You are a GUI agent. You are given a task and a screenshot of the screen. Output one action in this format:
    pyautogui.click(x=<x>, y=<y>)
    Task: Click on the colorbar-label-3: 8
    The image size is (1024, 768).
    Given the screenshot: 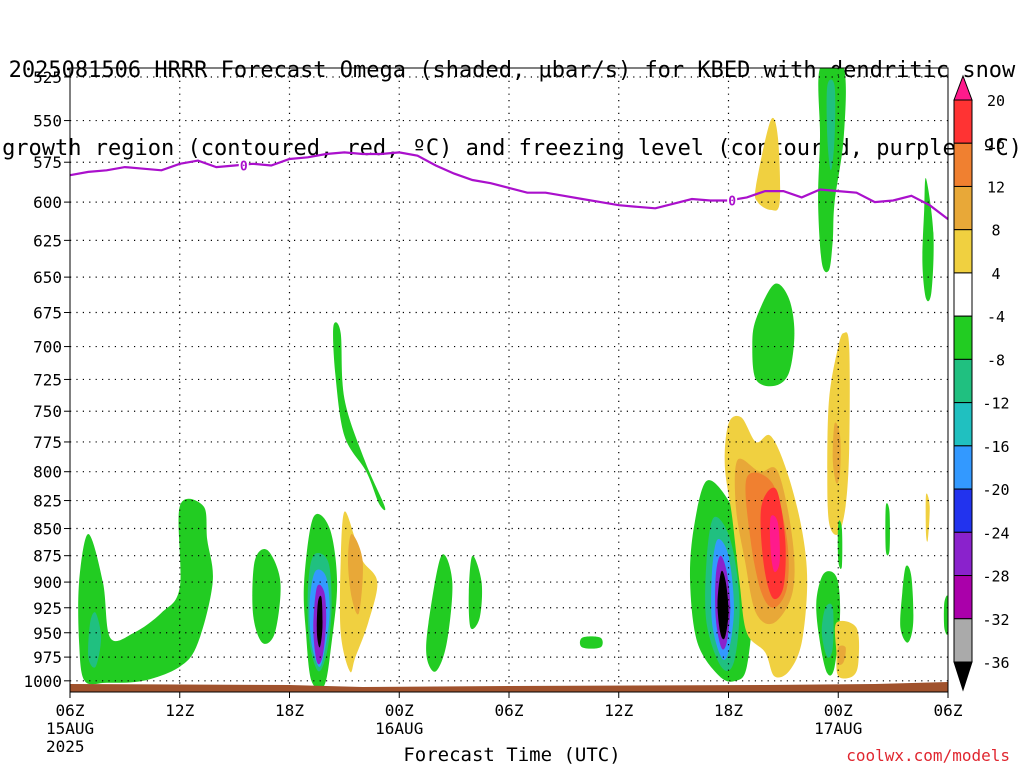 What is the action you would take?
    pyautogui.click(x=995, y=231)
    